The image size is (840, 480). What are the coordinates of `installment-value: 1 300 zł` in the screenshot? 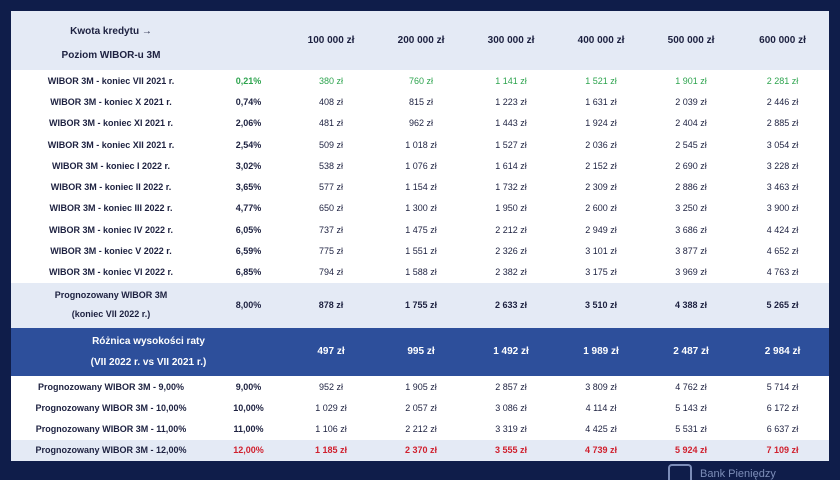 It's located at (421, 208).